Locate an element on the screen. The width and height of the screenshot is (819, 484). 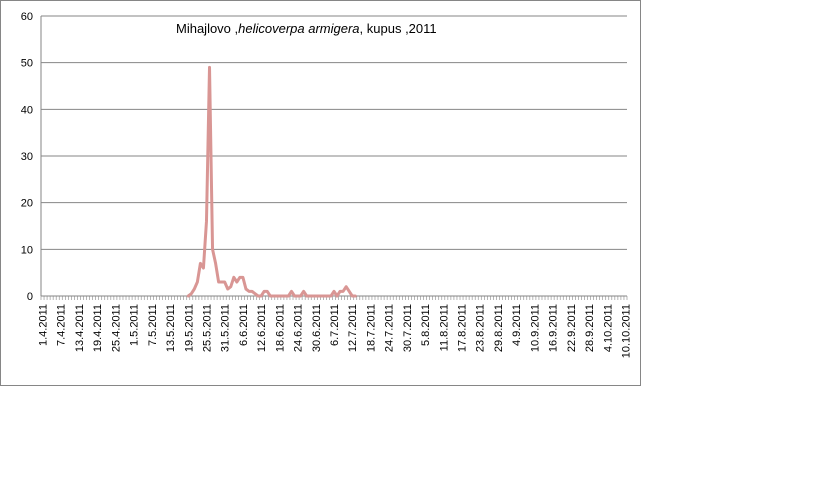
x-tick-label: 10.9.2011 is located at coordinates (535, 328).